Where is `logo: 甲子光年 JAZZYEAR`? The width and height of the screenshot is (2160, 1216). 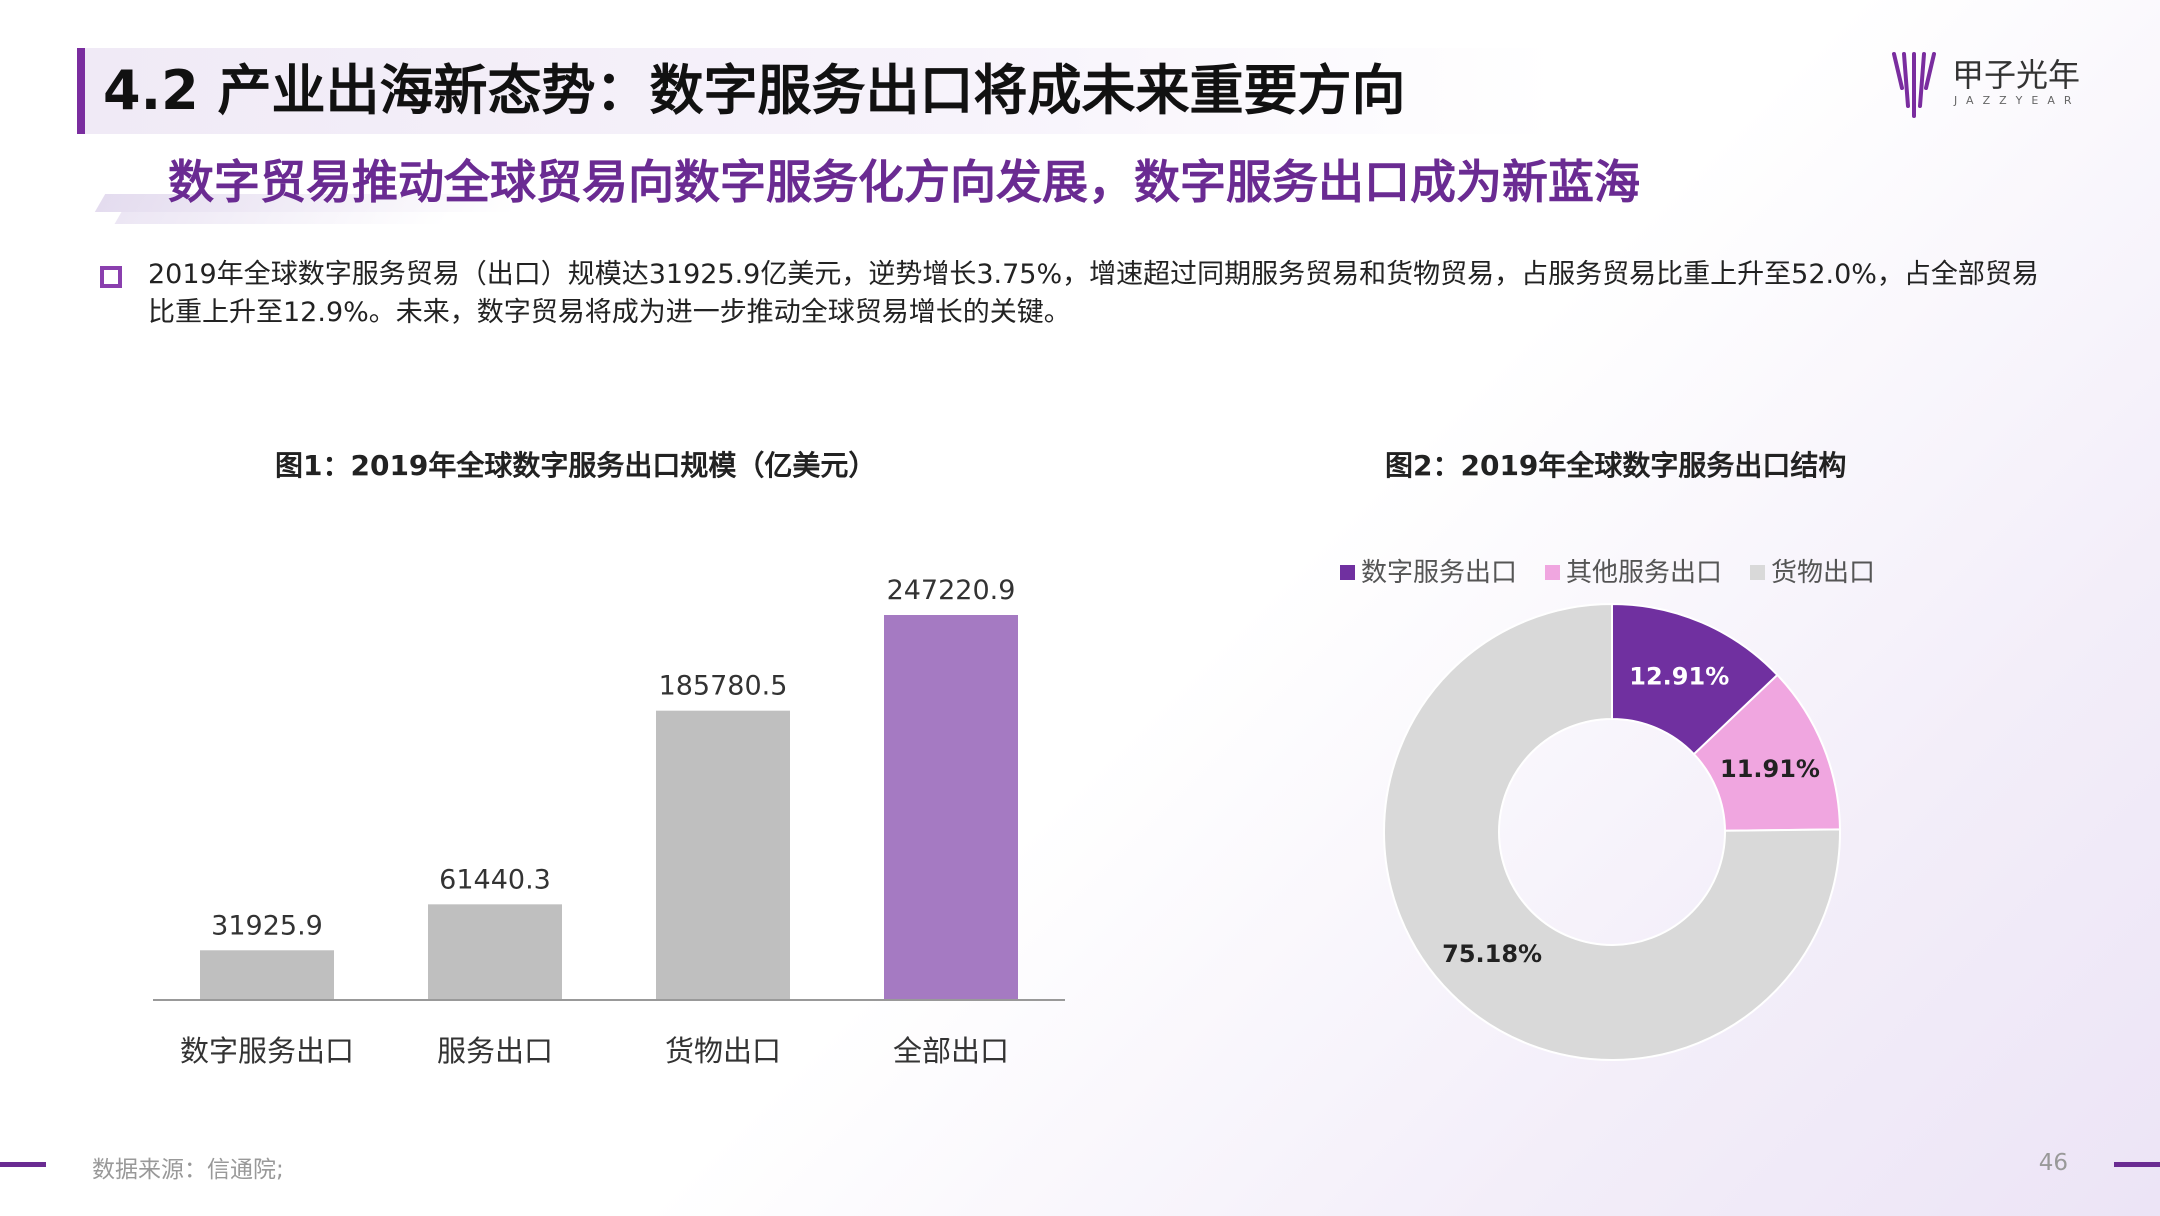 logo: 甲子光年 JAZZYEAR is located at coordinates (1988, 83).